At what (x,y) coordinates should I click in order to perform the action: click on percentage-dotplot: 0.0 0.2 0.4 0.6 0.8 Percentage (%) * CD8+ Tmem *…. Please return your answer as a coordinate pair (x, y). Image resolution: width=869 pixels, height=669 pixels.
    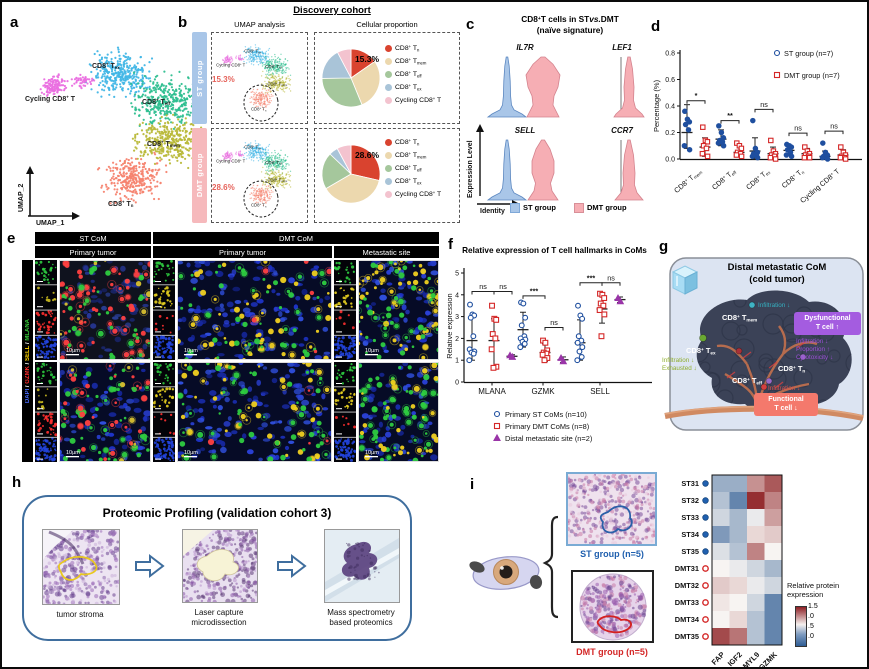
    Looking at the image, I should click on (757, 127).